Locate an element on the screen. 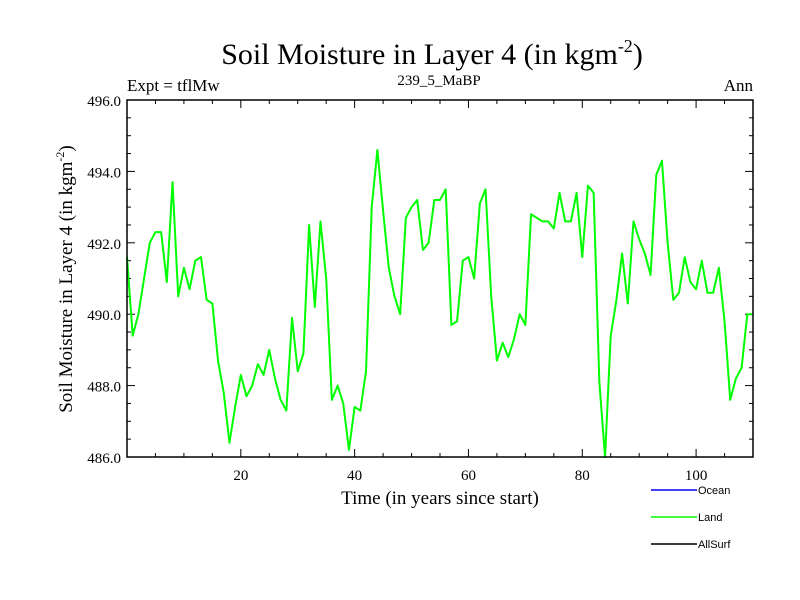 The width and height of the screenshot is (800, 600). y-tick-label: 486.0 is located at coordinates (104, 459).